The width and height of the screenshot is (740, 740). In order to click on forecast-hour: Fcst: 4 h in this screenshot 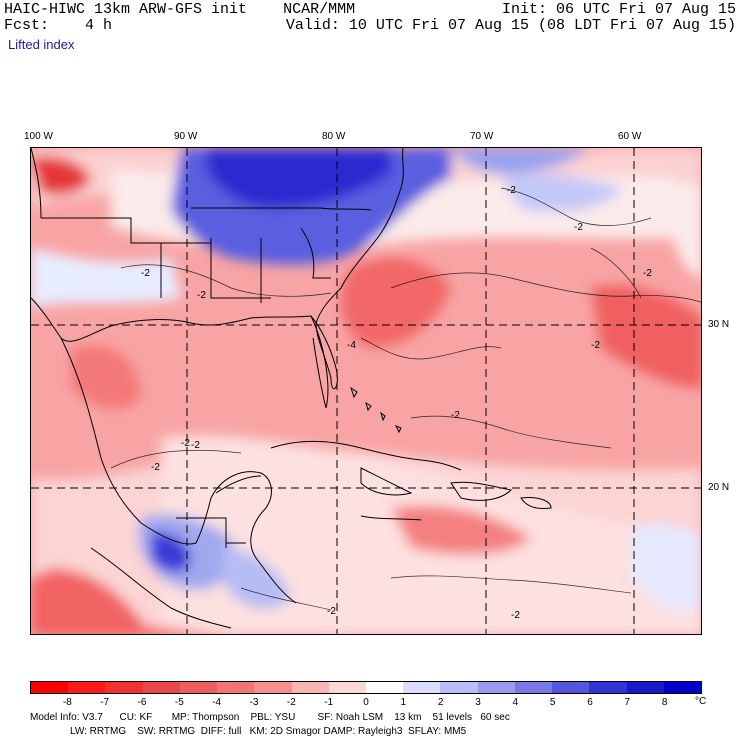, I will do `click(58, 25)`.